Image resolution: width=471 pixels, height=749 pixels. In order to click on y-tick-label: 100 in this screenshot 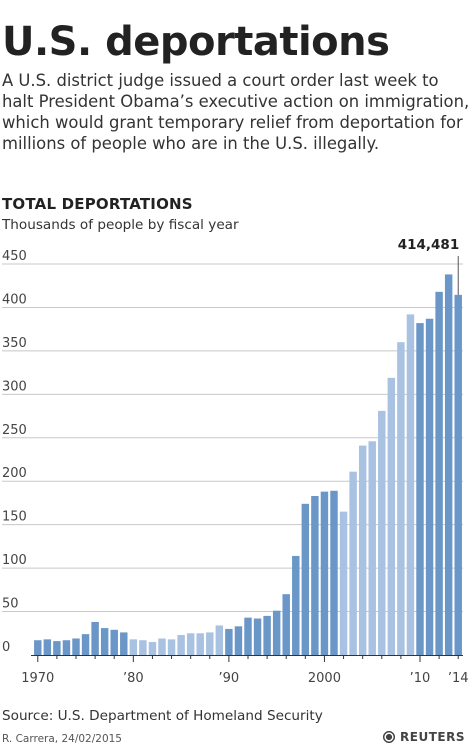, I will do `click(14, 560)`.